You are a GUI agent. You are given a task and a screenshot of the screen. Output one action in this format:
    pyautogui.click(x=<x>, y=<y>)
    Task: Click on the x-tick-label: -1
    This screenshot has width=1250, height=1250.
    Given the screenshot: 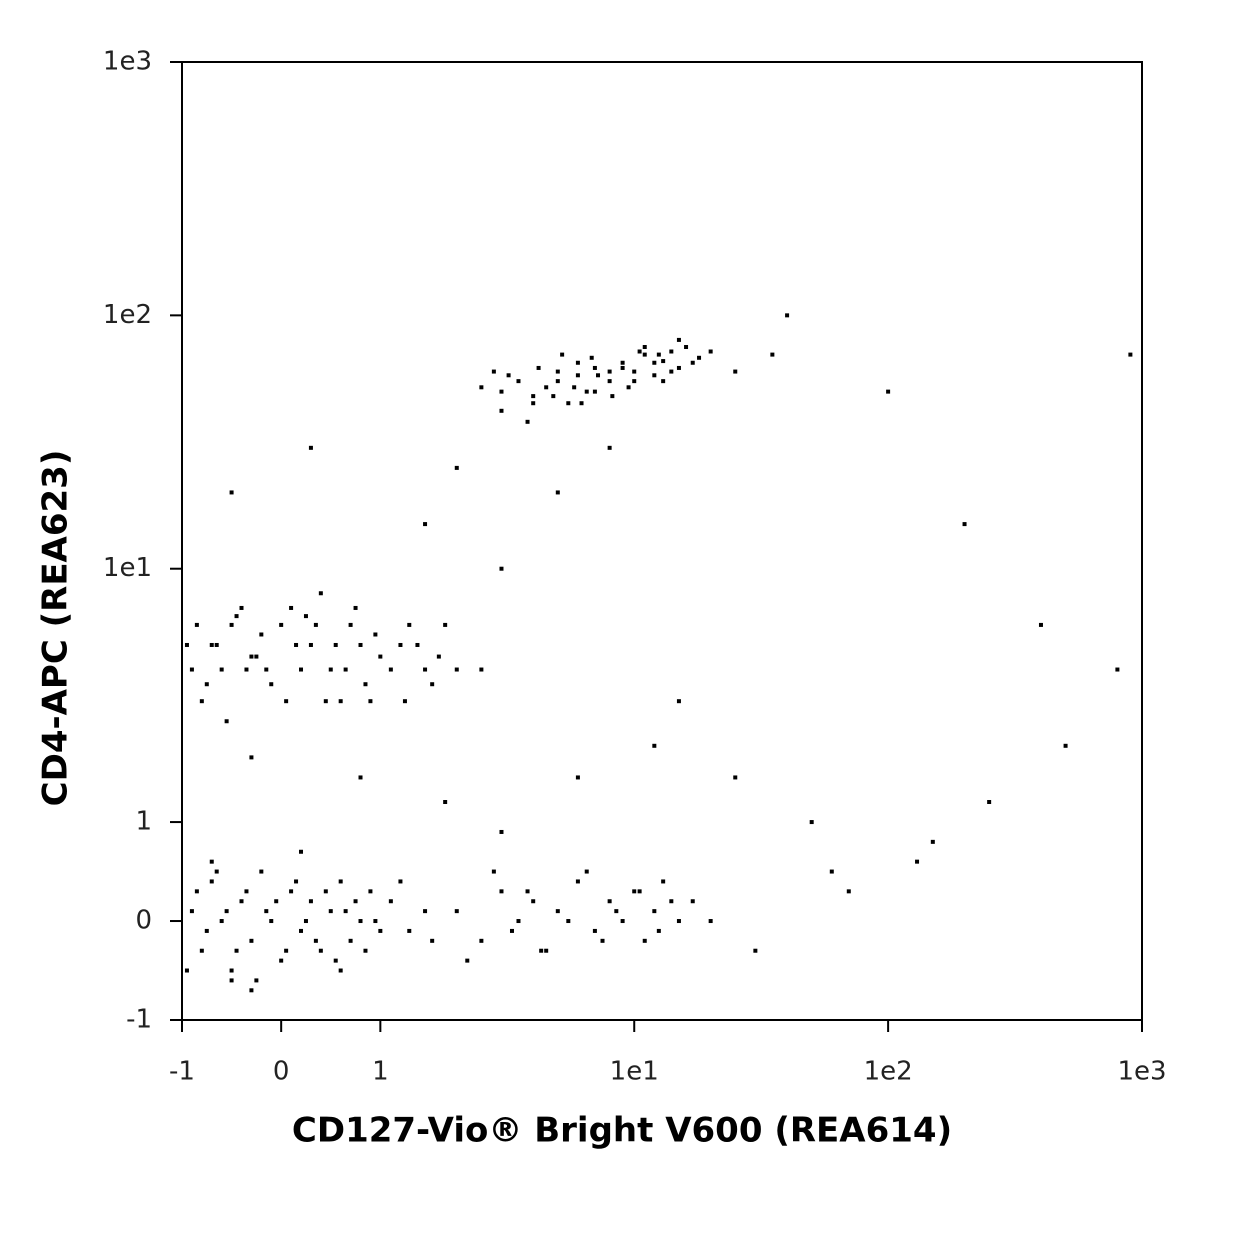 What is the action you would take?
    pyautogui.click(x=182, y=1072)
    